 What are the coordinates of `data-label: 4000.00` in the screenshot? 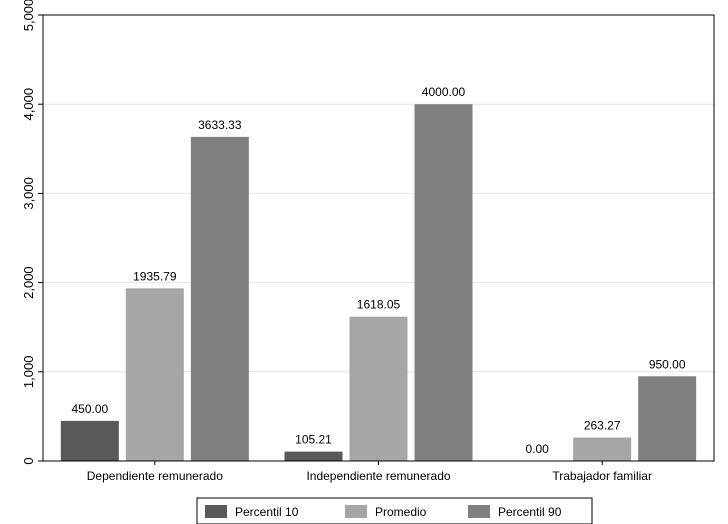 It's located at (444, 92).